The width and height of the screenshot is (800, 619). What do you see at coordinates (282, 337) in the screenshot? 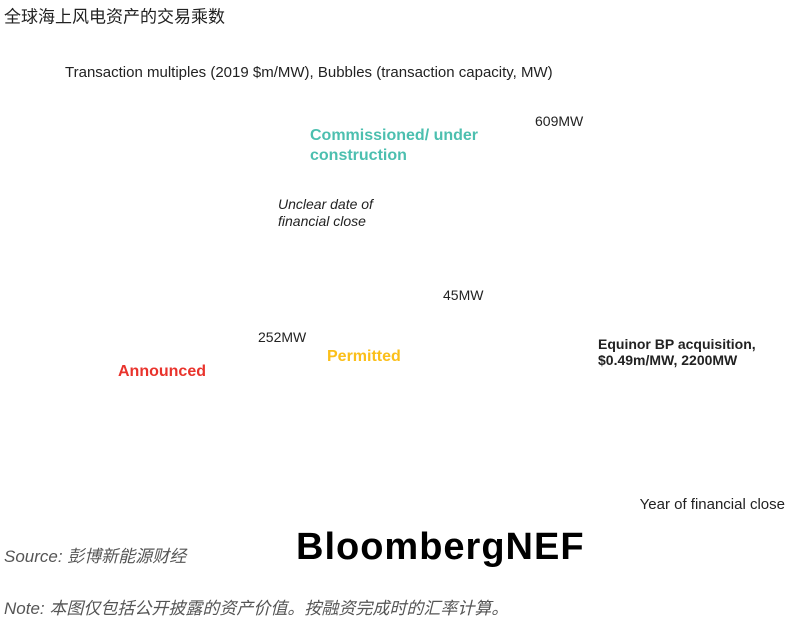
I see `size-label: 252MW` at bounding box center [282, 337].